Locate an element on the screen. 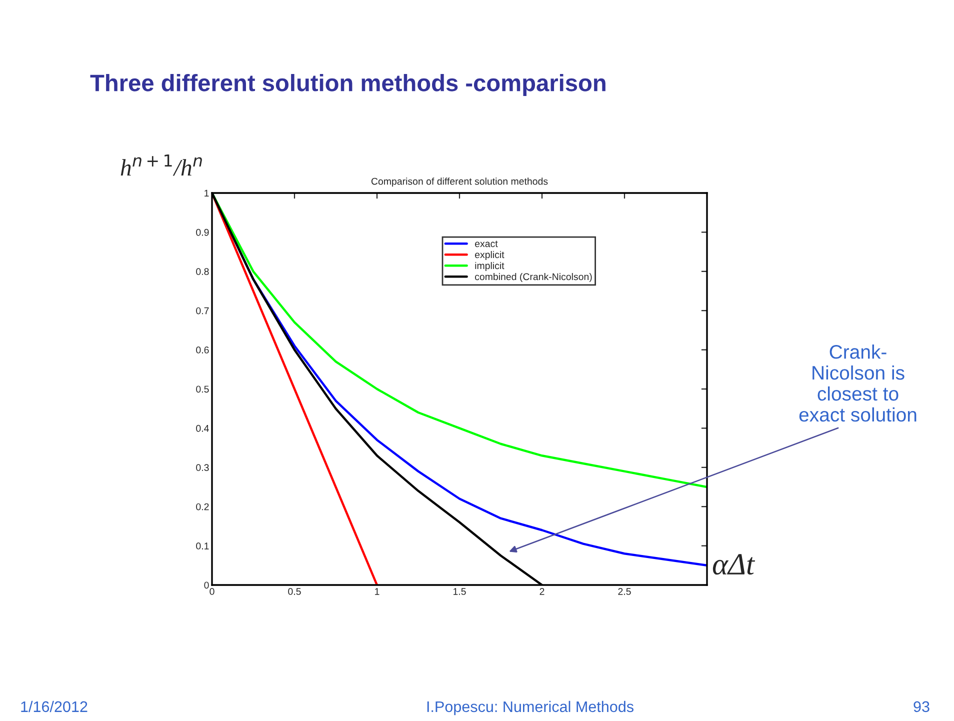 Image resolution: width=954 pixels, height=721 pixels. x-tick-label: 0 is located at coordinates (212, 591).